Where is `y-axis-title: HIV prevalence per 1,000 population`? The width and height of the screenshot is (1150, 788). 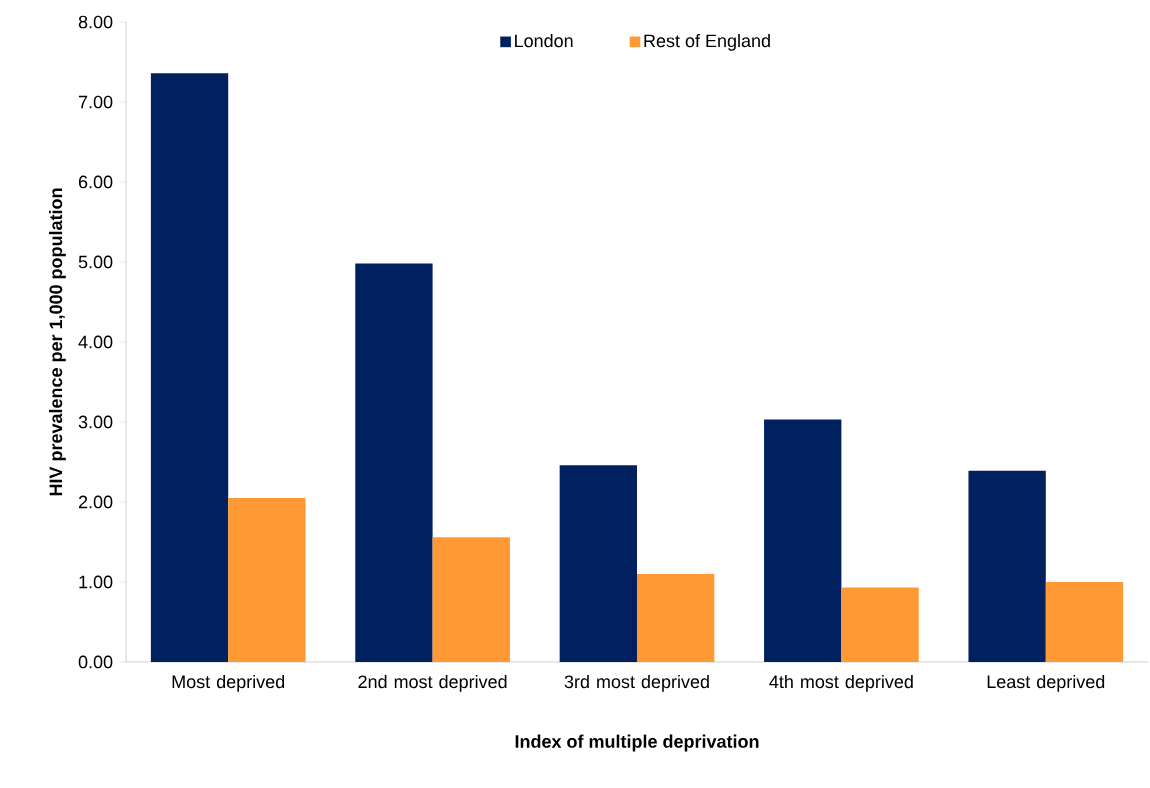 y-axis-title: HIV prevalence per 1,000 population is located at coordinates (57, 342).